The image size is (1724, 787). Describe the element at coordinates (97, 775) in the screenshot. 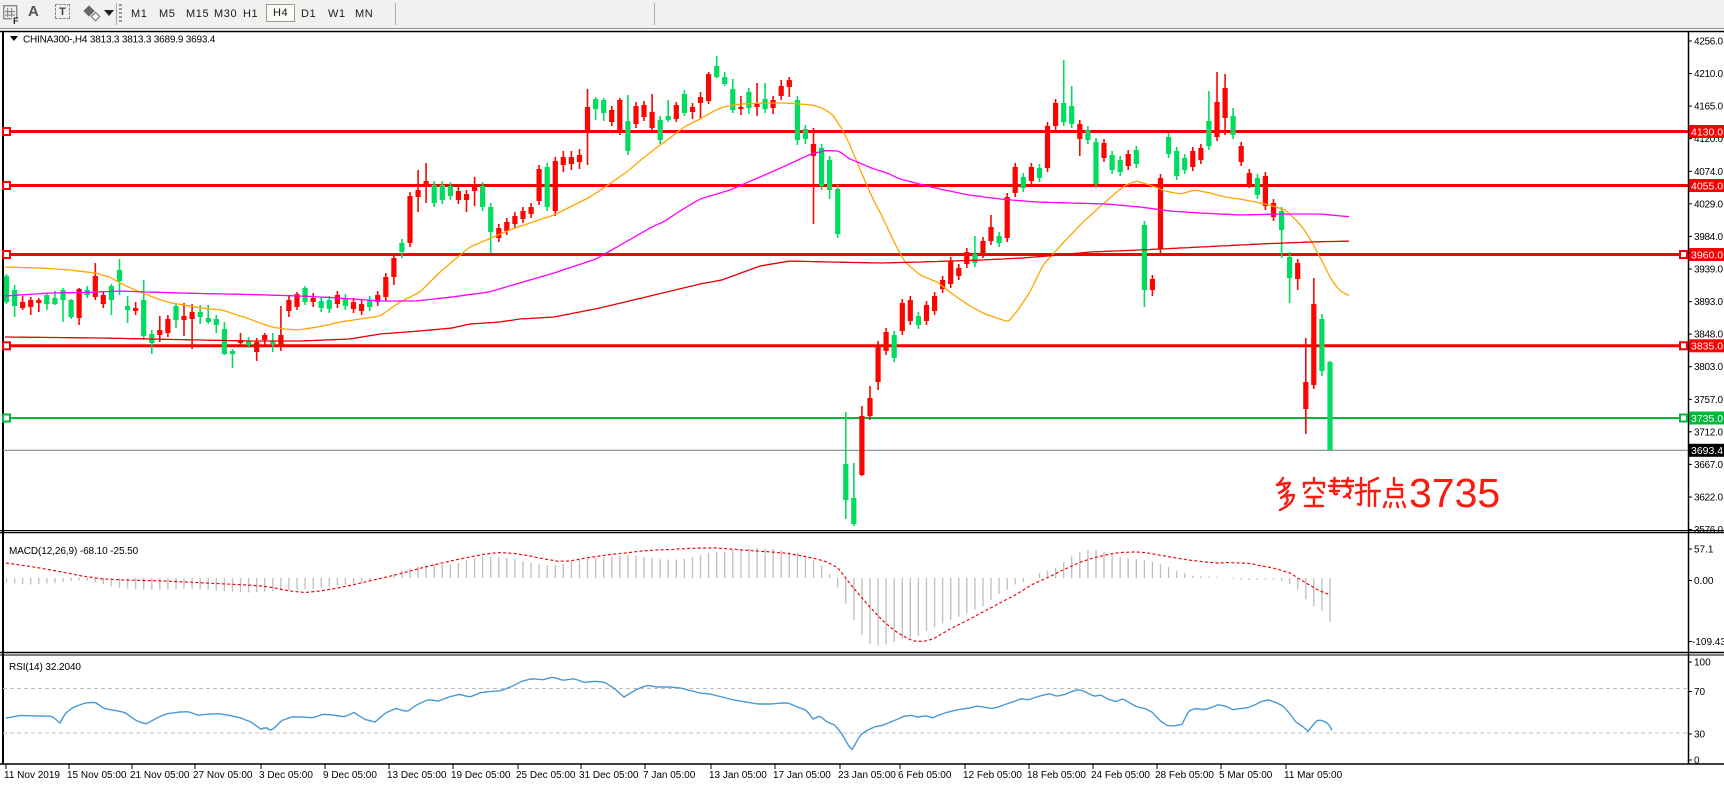

I see `svg-text: 15 Nov 05:00` at that location.